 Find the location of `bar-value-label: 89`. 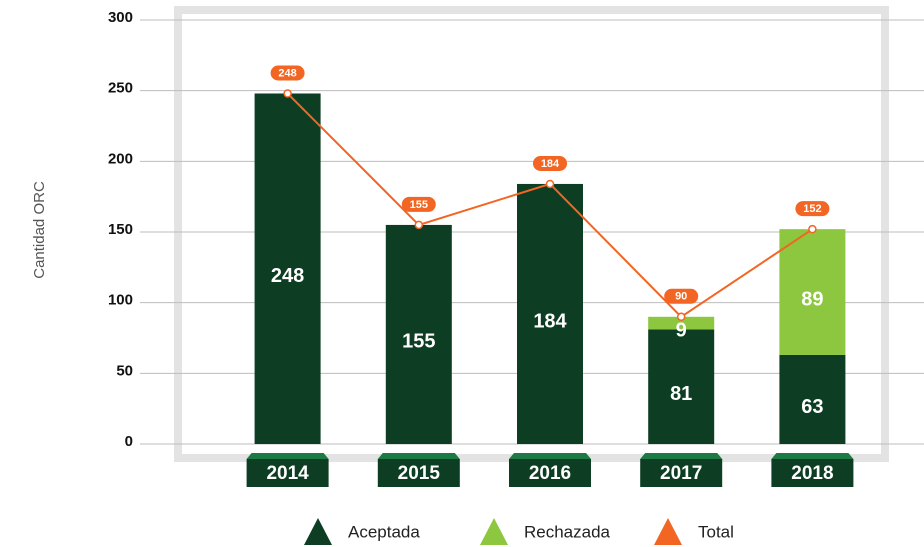

bar-value-label: 89 is located at coordinates (812, 299).